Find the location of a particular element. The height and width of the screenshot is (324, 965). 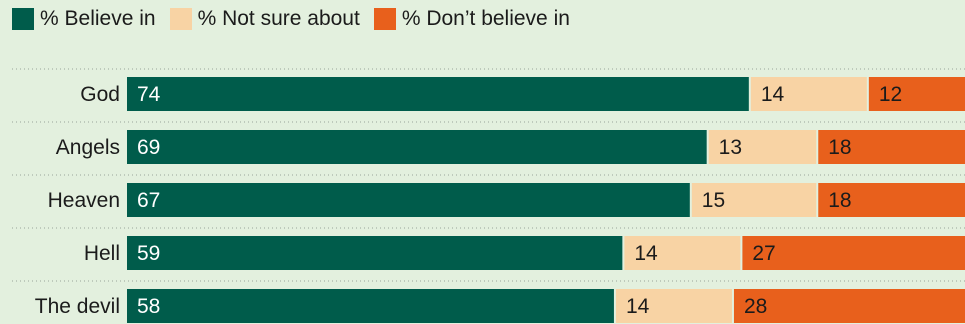

legend-label-believe: % Believe in is located at coordinates (98, 18).